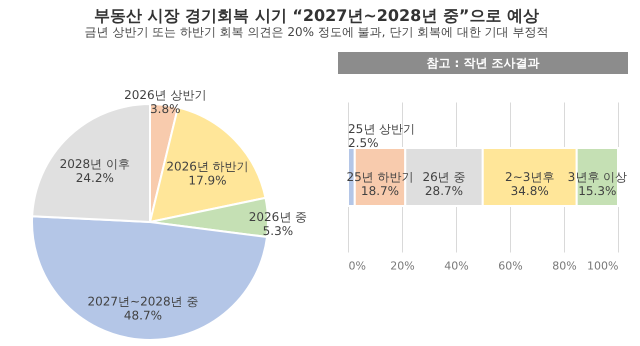  Describe the element at coordinates (95, 178) in the screenshot. I see `data-label: 24.2%` at that location.